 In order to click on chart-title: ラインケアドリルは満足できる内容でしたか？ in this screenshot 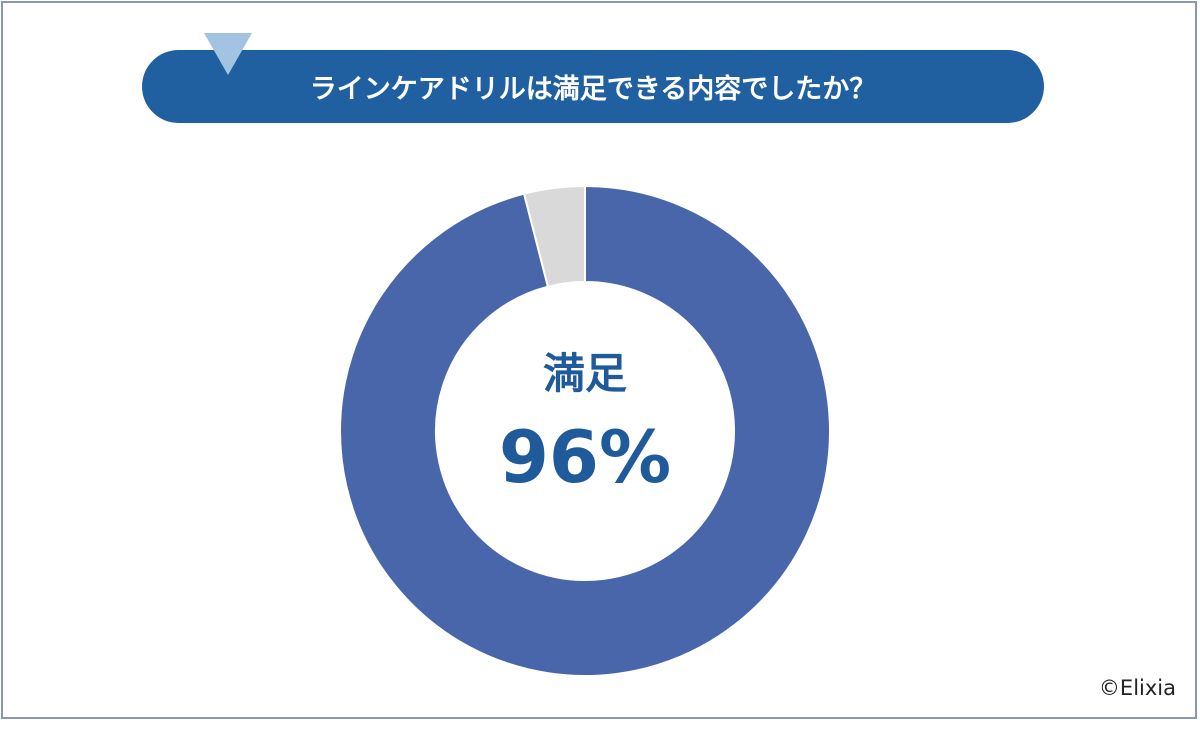, I will do `click(593, 89)`.